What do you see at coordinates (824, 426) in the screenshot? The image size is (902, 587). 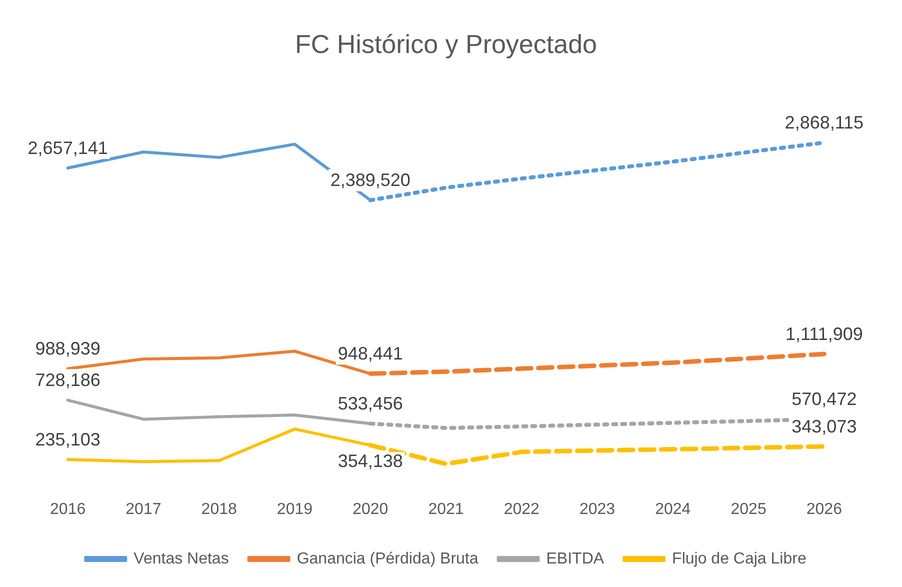 I see `data-label: 343,073` at bounding box center [824, 426].